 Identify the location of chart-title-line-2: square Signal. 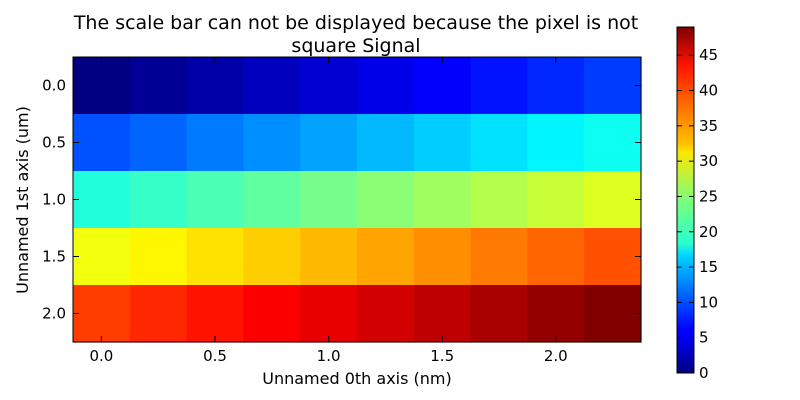
(355, 46).